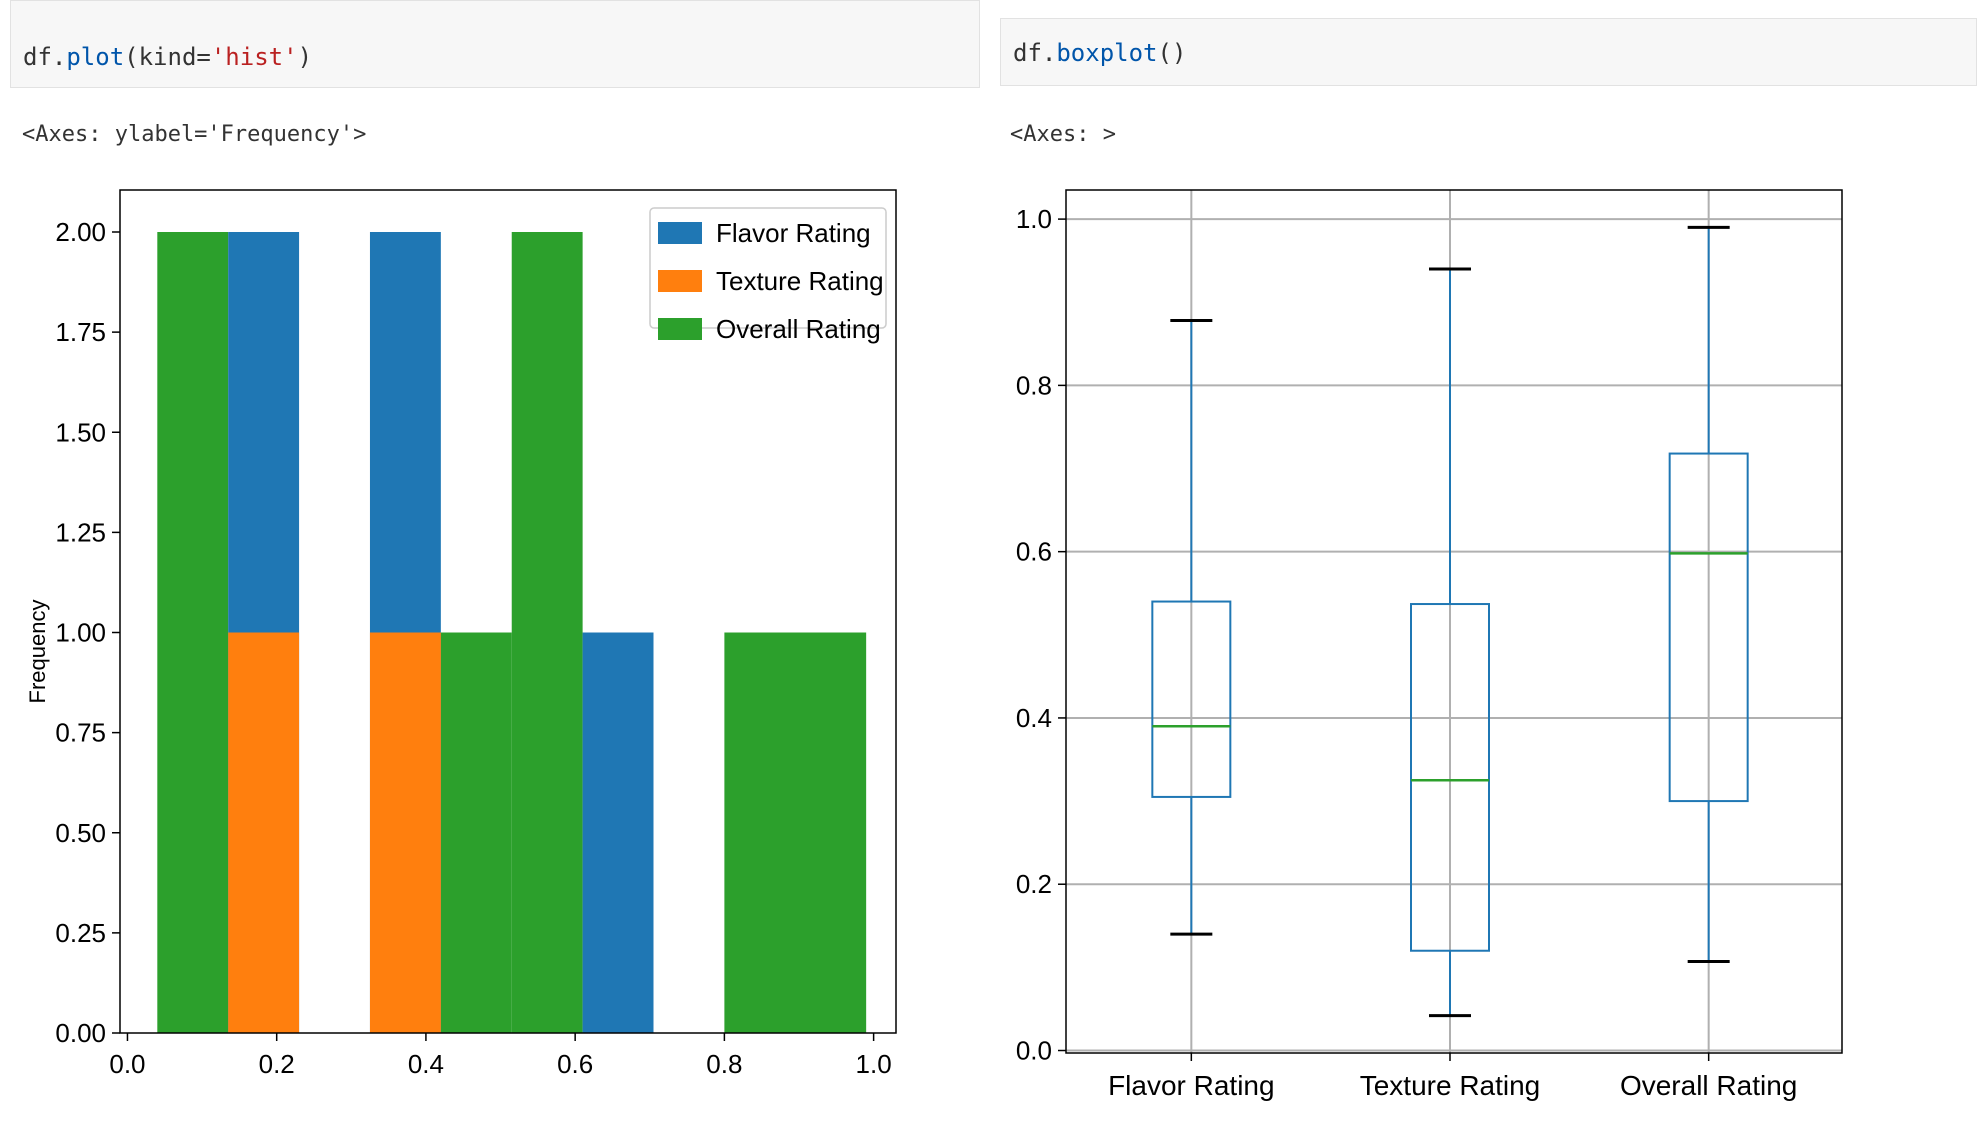 The width and height of the screenshot is (1977, 1125). I want to click on hist-x-tick-label: 0.8, so click(724, 1064).